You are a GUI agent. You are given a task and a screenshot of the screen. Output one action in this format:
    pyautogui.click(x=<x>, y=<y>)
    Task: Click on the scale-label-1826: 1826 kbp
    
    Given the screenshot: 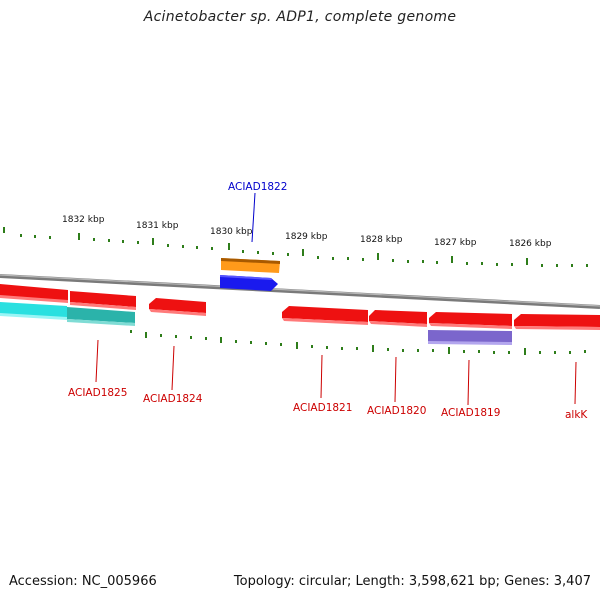 What is the action you would take?
    pyautogui.click(x=530, y=244)
    